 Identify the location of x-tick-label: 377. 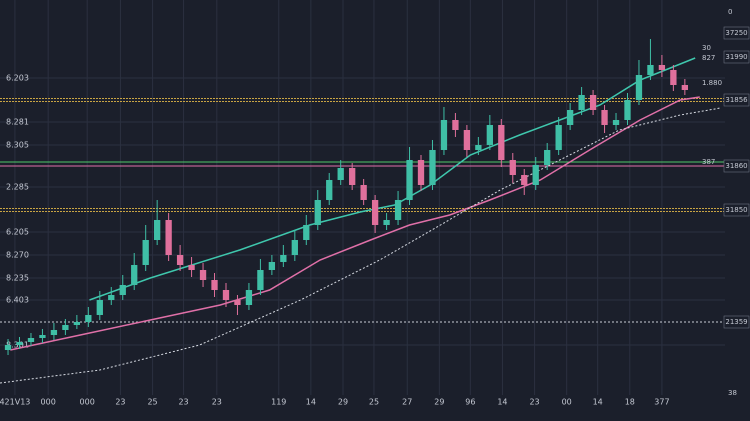
(661, 402).